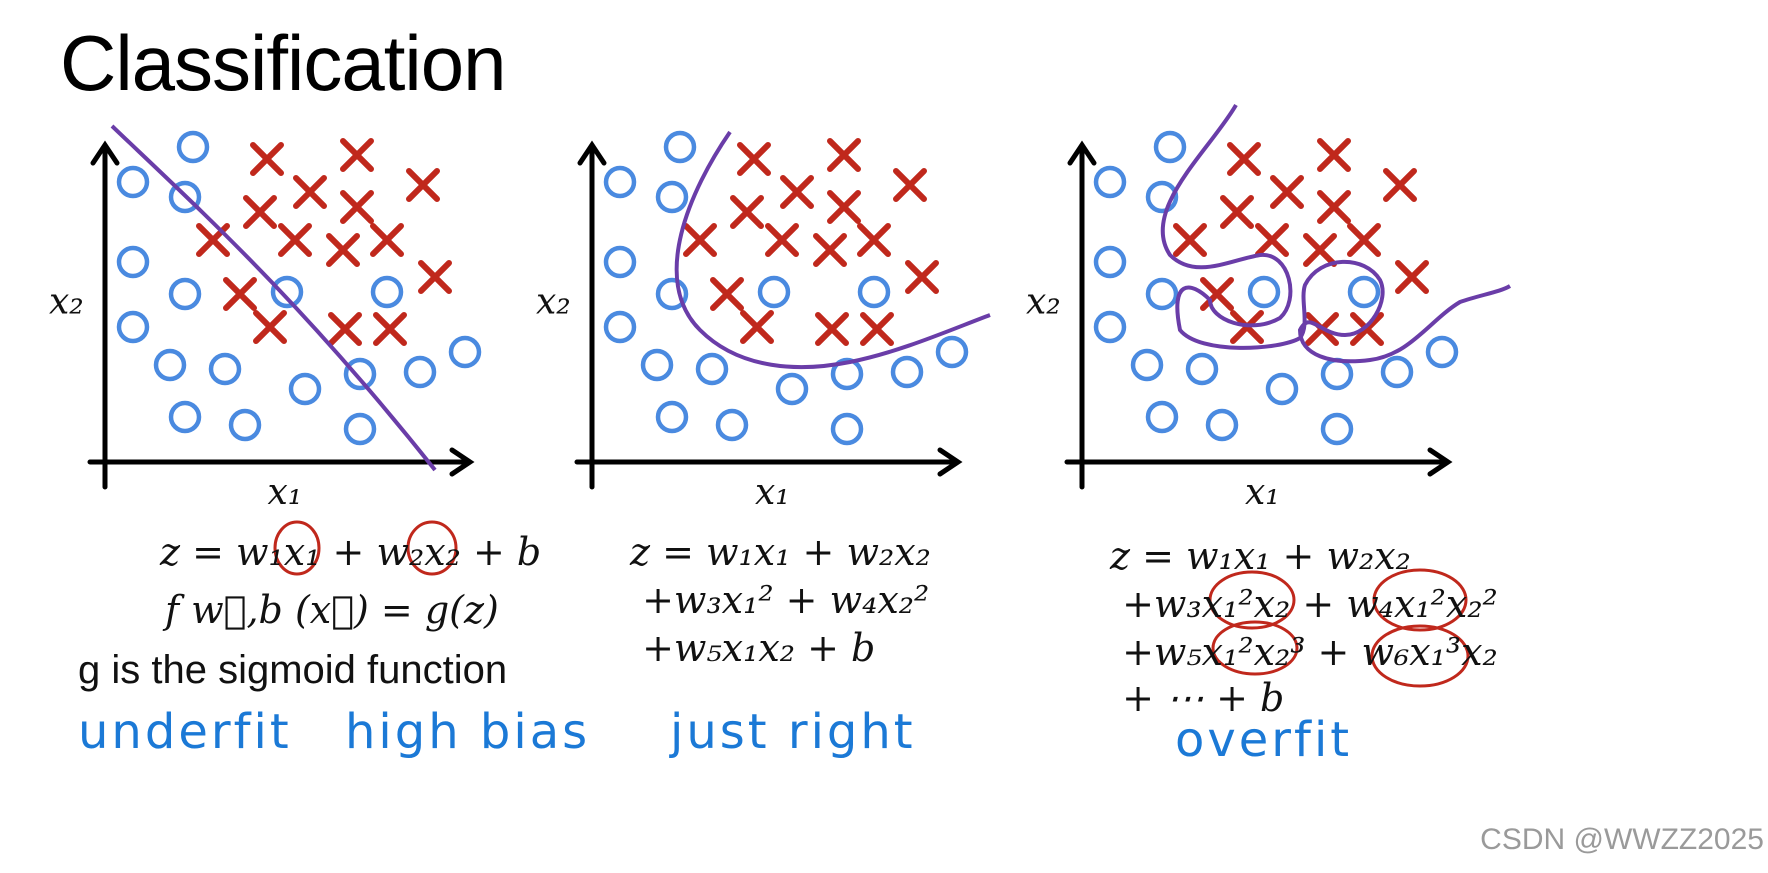  What do you see at coordinates (185, 732) in the screenshot?
I see `panel1-handwritten-1: underfit` at bounding box center [185, 732].